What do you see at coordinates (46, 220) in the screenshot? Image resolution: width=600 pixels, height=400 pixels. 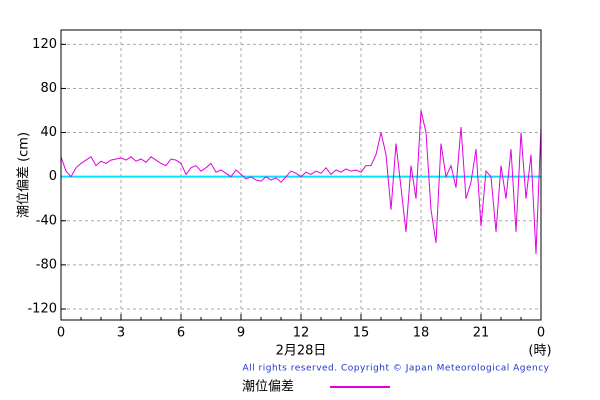 I see `y-tick-label: -40` at bounding box center [46, 220].